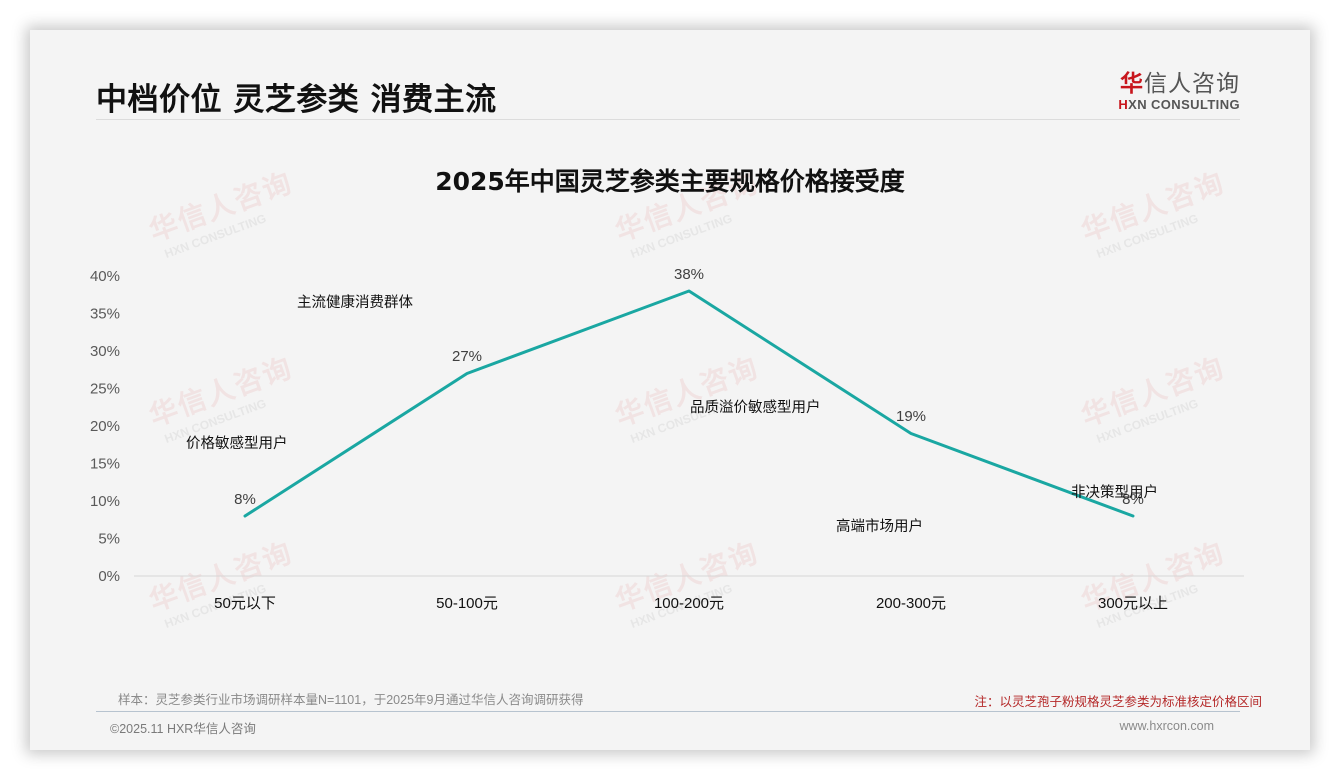 This screenshot has height=780, width=1340. I want to click on y-tick: 20%, so click(105, 426).